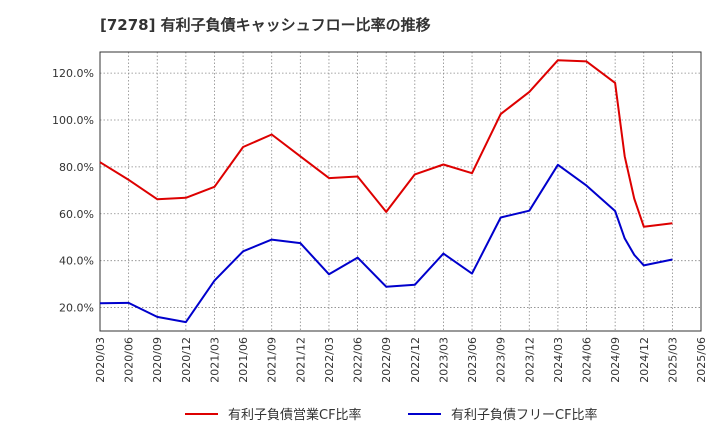  What do you see at coordinates (76, 261) in the screenshot?
I see `y-tick-label: 40.0%` at bounding box center [76, 261].